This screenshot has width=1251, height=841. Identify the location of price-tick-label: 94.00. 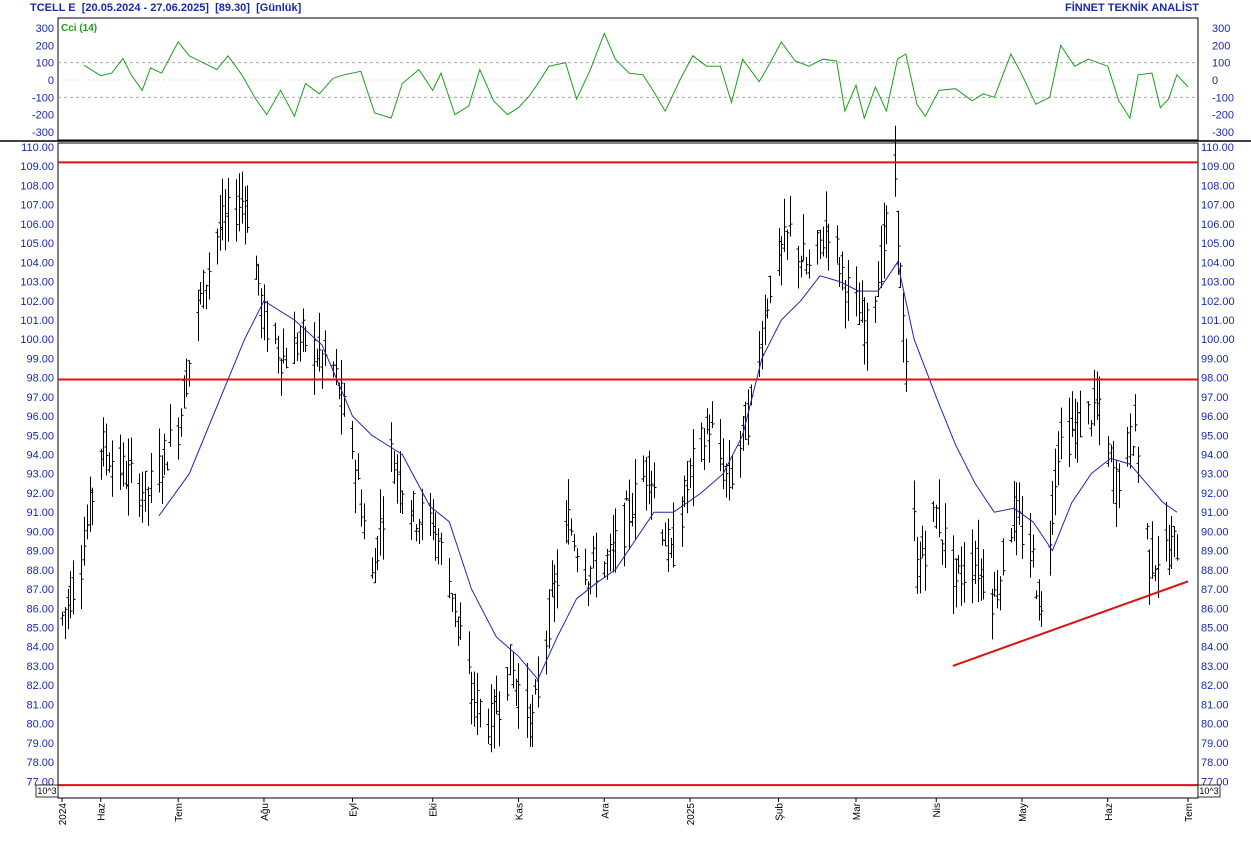
(1215, 456).